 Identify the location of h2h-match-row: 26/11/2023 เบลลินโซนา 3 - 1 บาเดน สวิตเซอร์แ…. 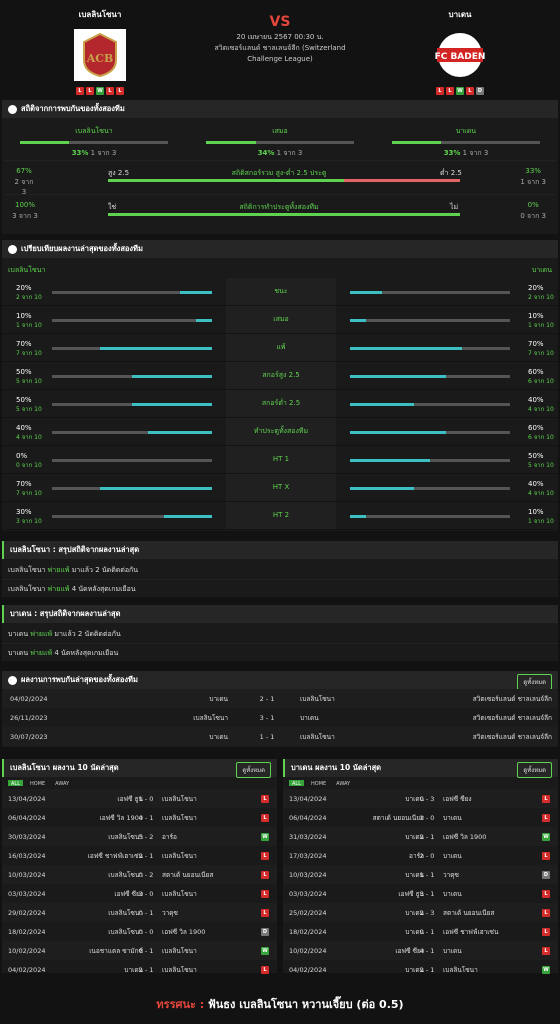
(280, 717).